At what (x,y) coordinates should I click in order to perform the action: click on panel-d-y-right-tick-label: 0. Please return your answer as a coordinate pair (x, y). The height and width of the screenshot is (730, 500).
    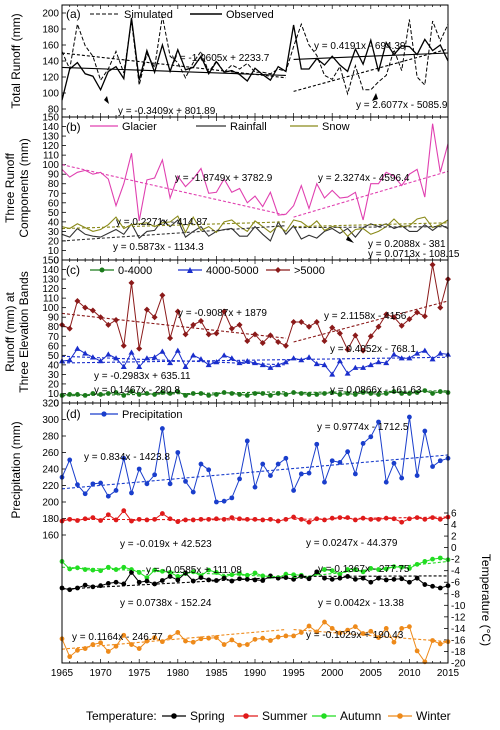
    Looking at the image, I should click on (454, 548).